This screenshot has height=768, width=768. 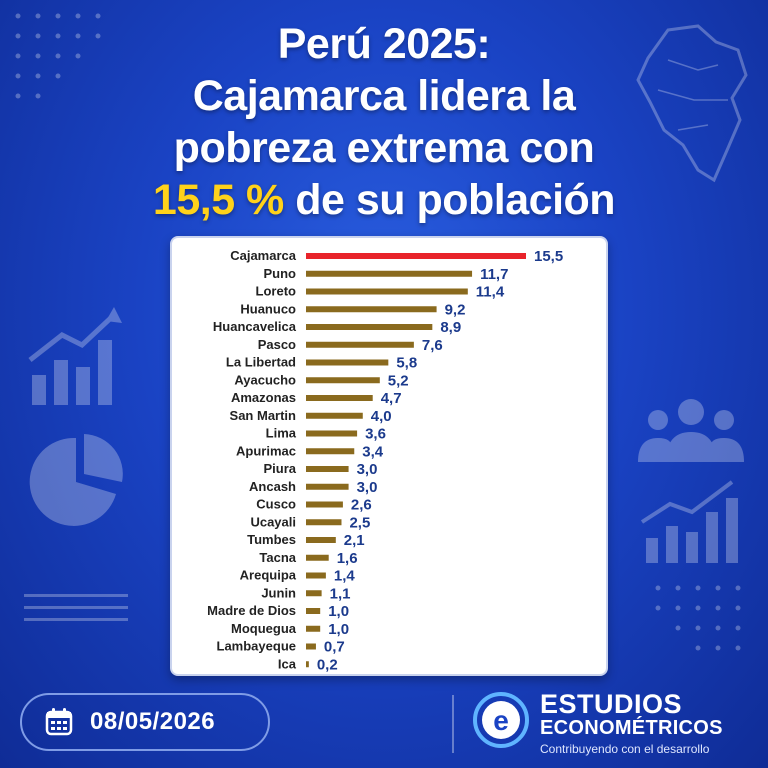 I want to click on value-label: 11,4, so click(x=490, y=292).